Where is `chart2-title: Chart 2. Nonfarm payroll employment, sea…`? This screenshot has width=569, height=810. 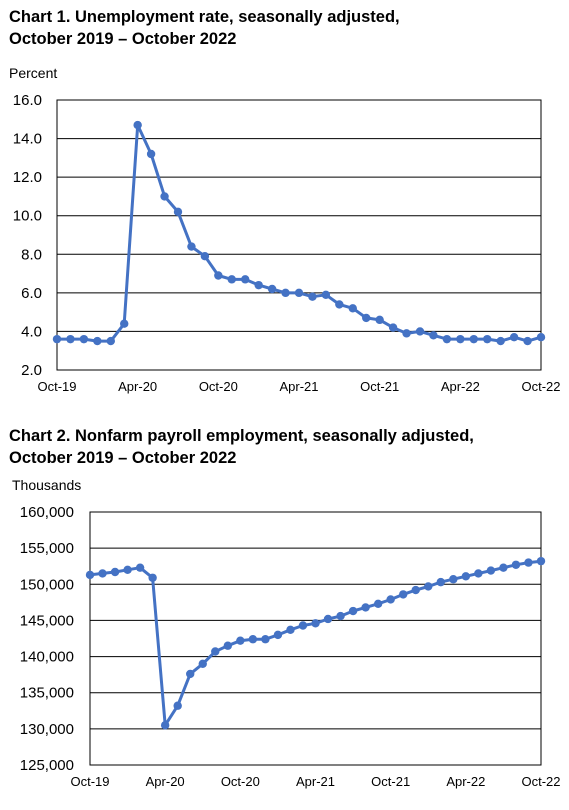 chart2-title: Chart 2. Nonfarm payroll employment, sea… is located at coordinates (241, 447).